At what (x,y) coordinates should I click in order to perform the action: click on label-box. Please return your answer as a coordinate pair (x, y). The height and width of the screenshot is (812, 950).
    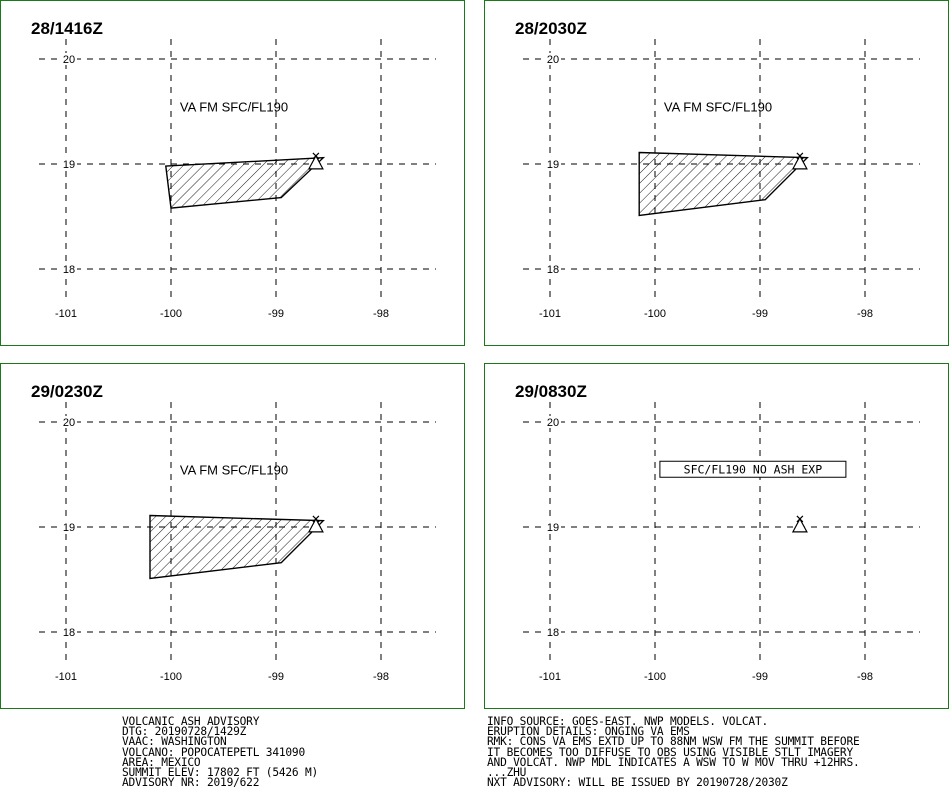
    Looking at the image, I should click on (753, 469).